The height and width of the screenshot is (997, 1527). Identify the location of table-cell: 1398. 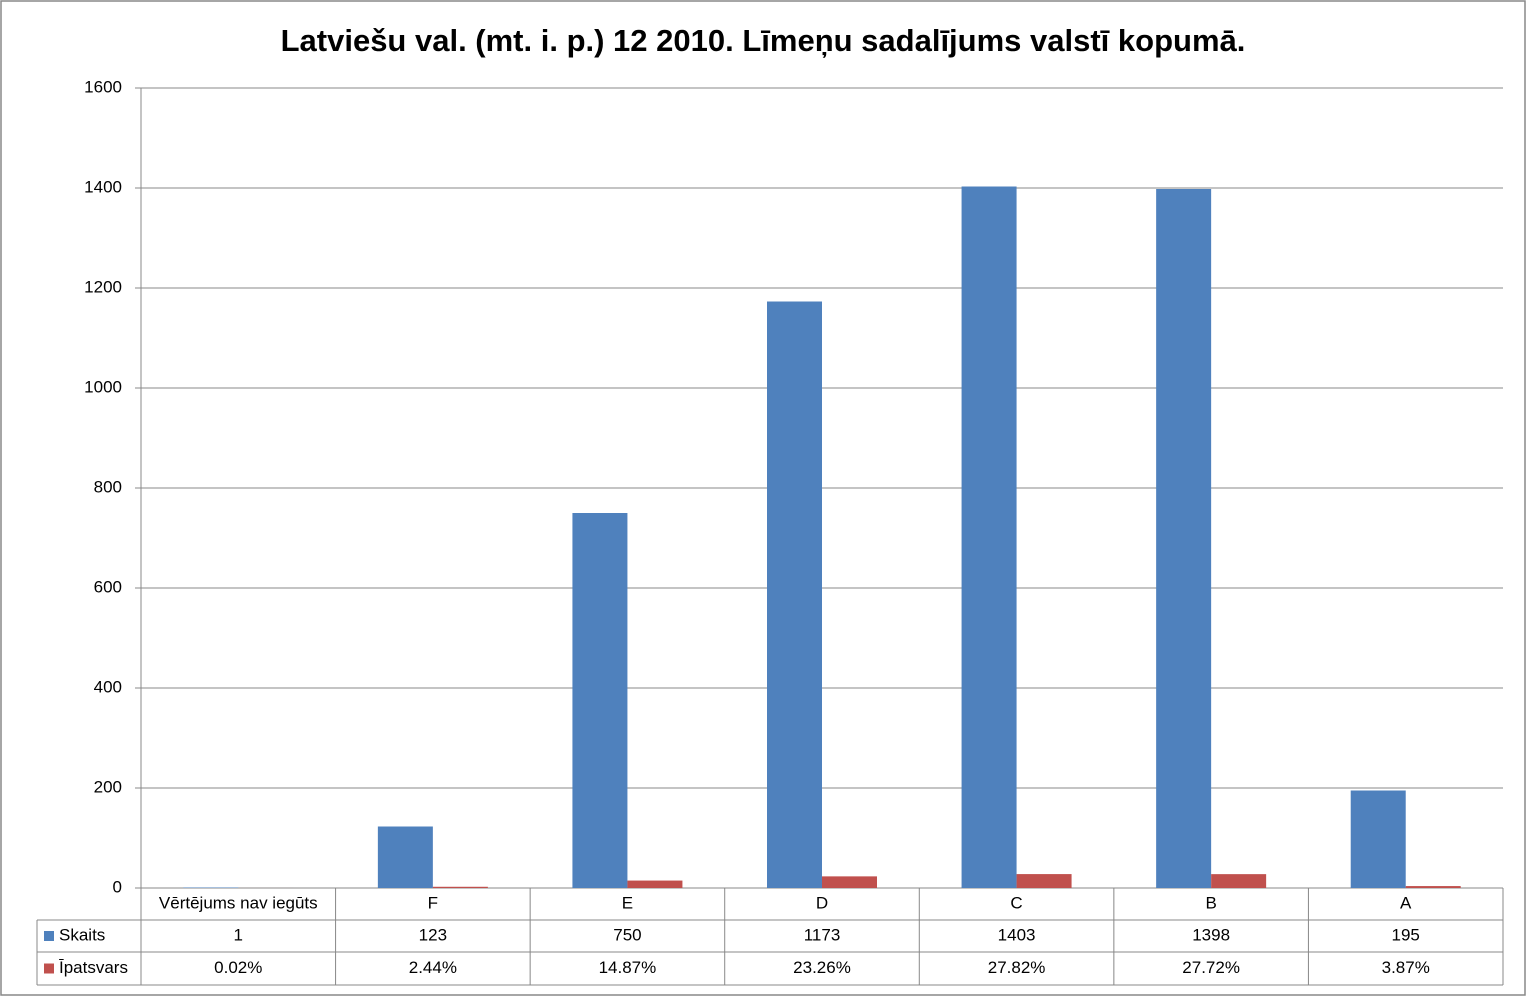
(1211, 934).